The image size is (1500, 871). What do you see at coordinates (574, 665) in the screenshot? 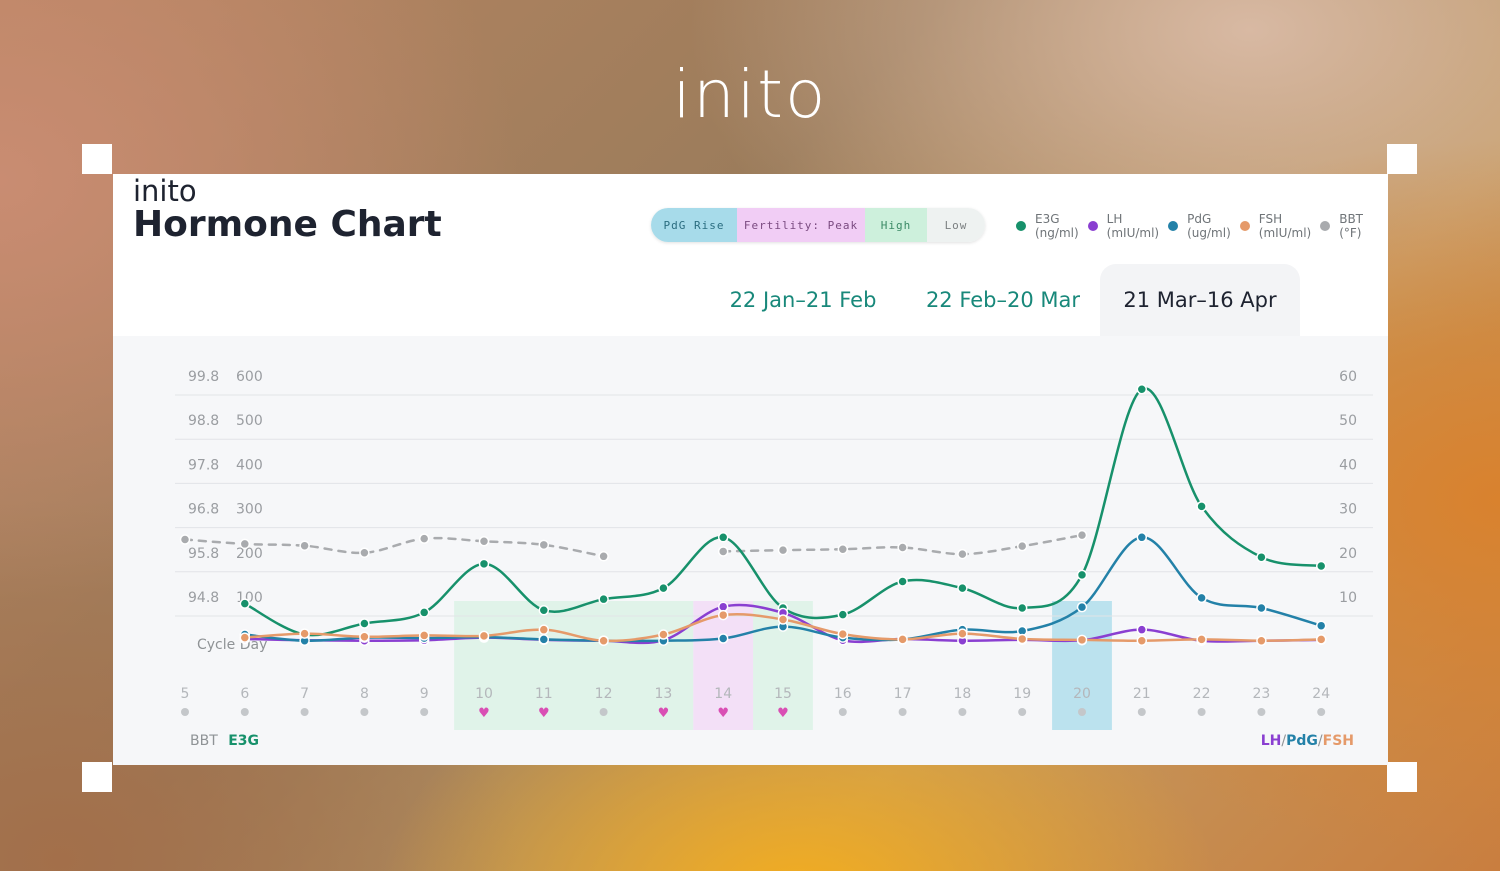
I see `band-high` at bounding box center [574, 665].